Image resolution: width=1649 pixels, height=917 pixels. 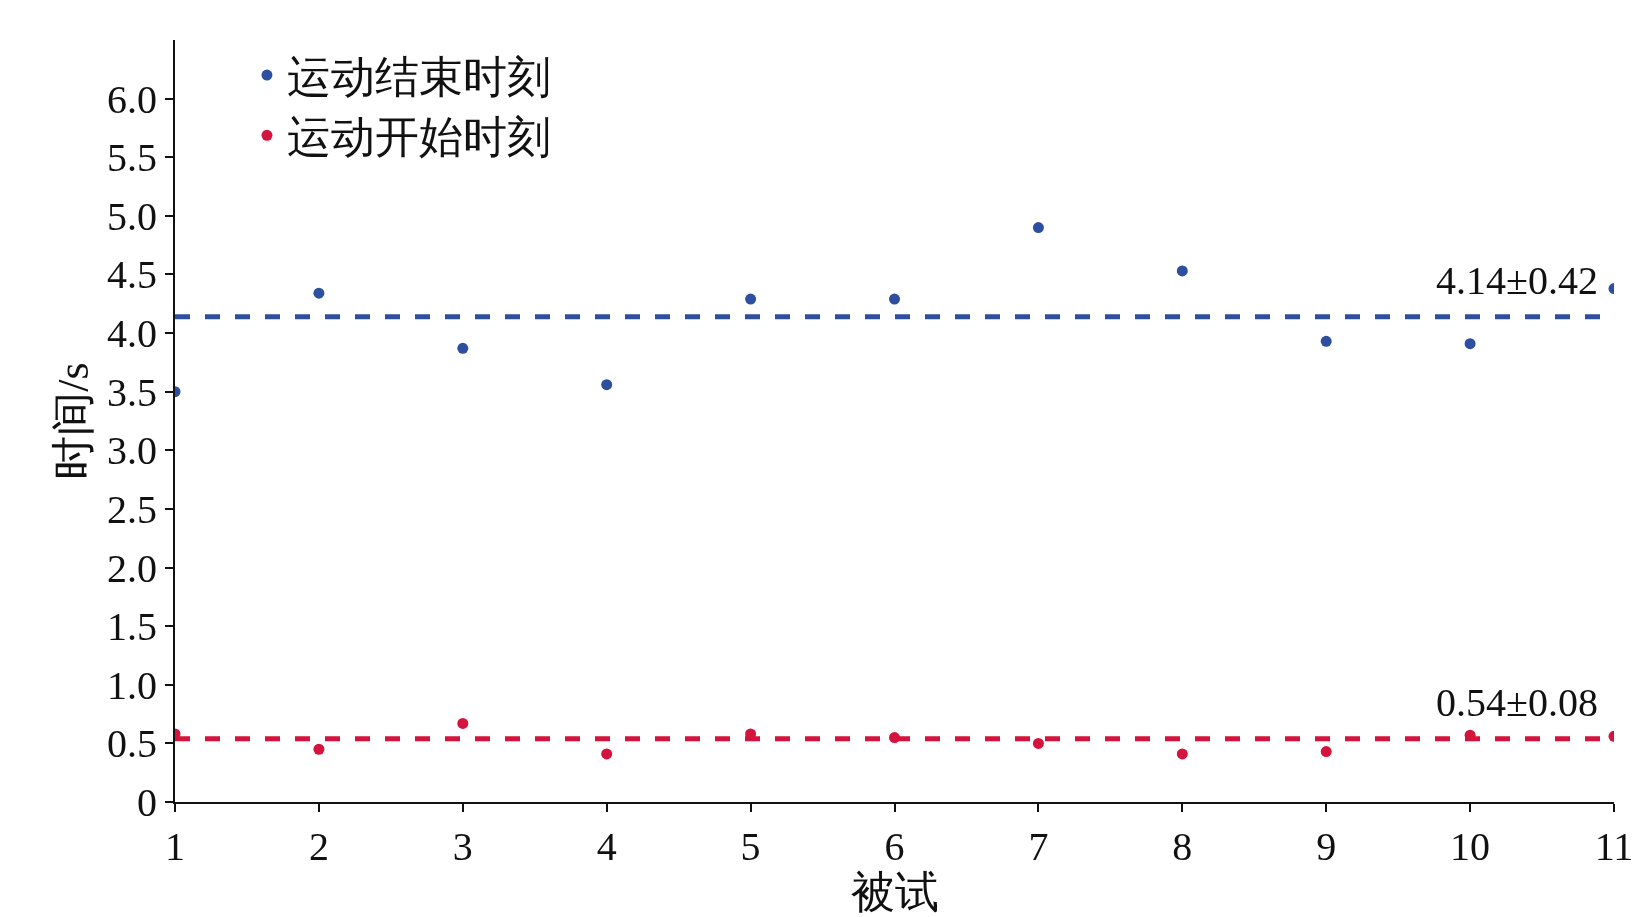 What do you see at coordinates (132, 334) in the screenshot?
I see `y-tick-label: 4.0` at bounding box center [132, 334].